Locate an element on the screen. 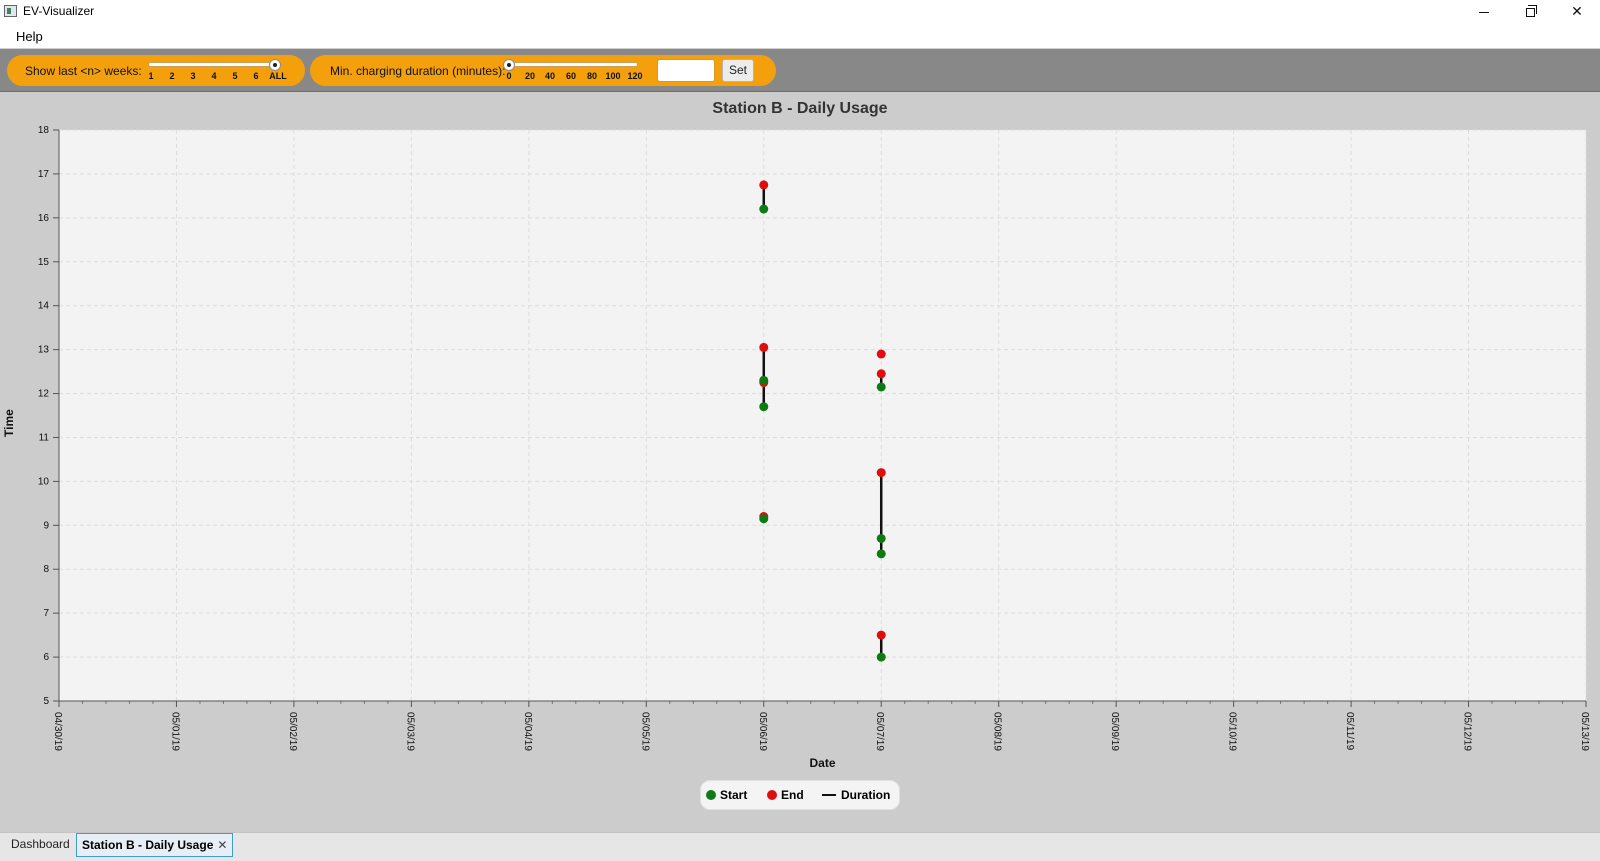 Image resolution: width=1600 pixels, height=861 pixels. minimize-icon is located at coordinates (1484, 12).